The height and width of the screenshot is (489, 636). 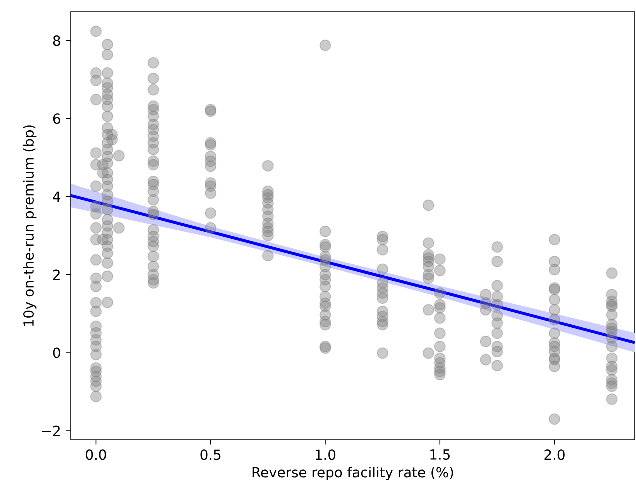 I want to click on x-tick-label: 0.5, so click(x=210, y=455).